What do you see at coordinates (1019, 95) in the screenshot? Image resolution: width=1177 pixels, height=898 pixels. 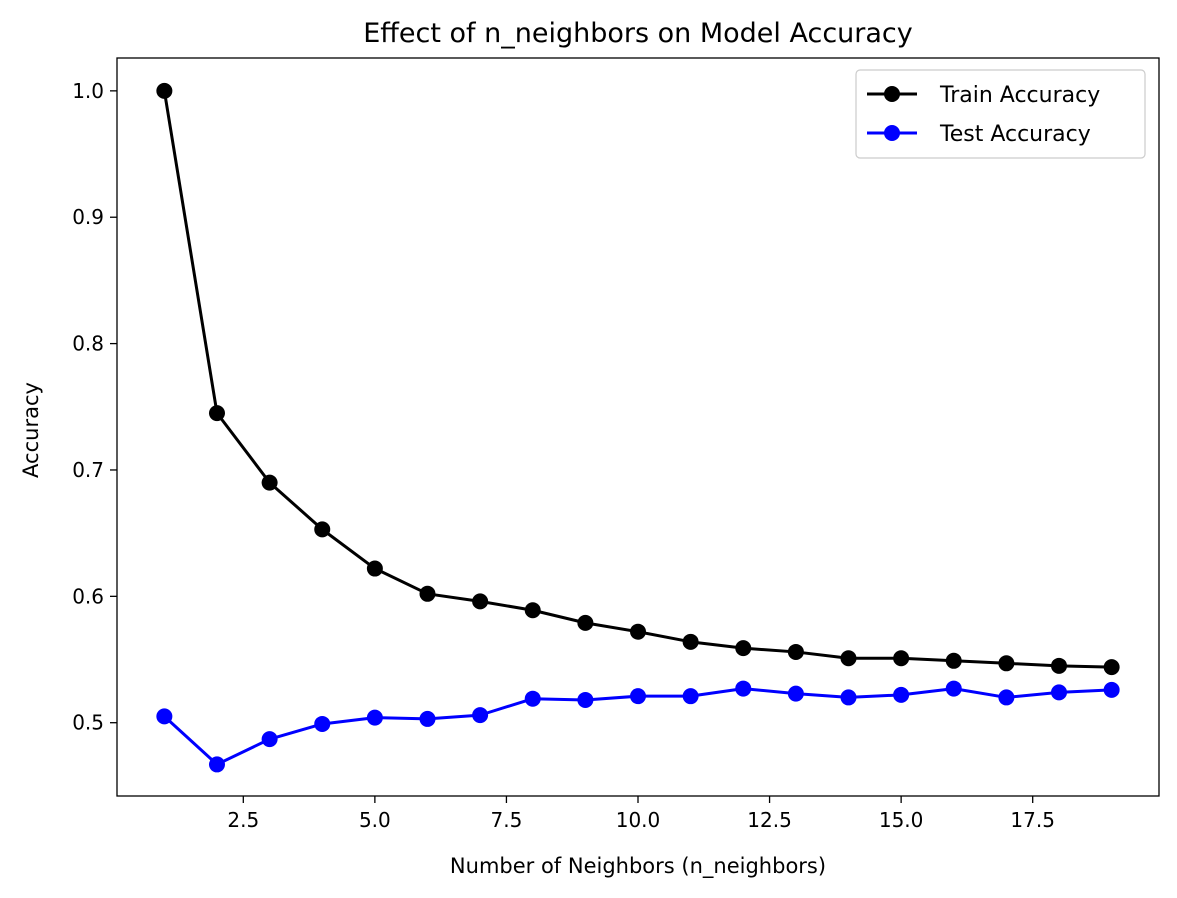 I see `legend-label-train: Train Accuracy` at bounding box center [1019, 95].